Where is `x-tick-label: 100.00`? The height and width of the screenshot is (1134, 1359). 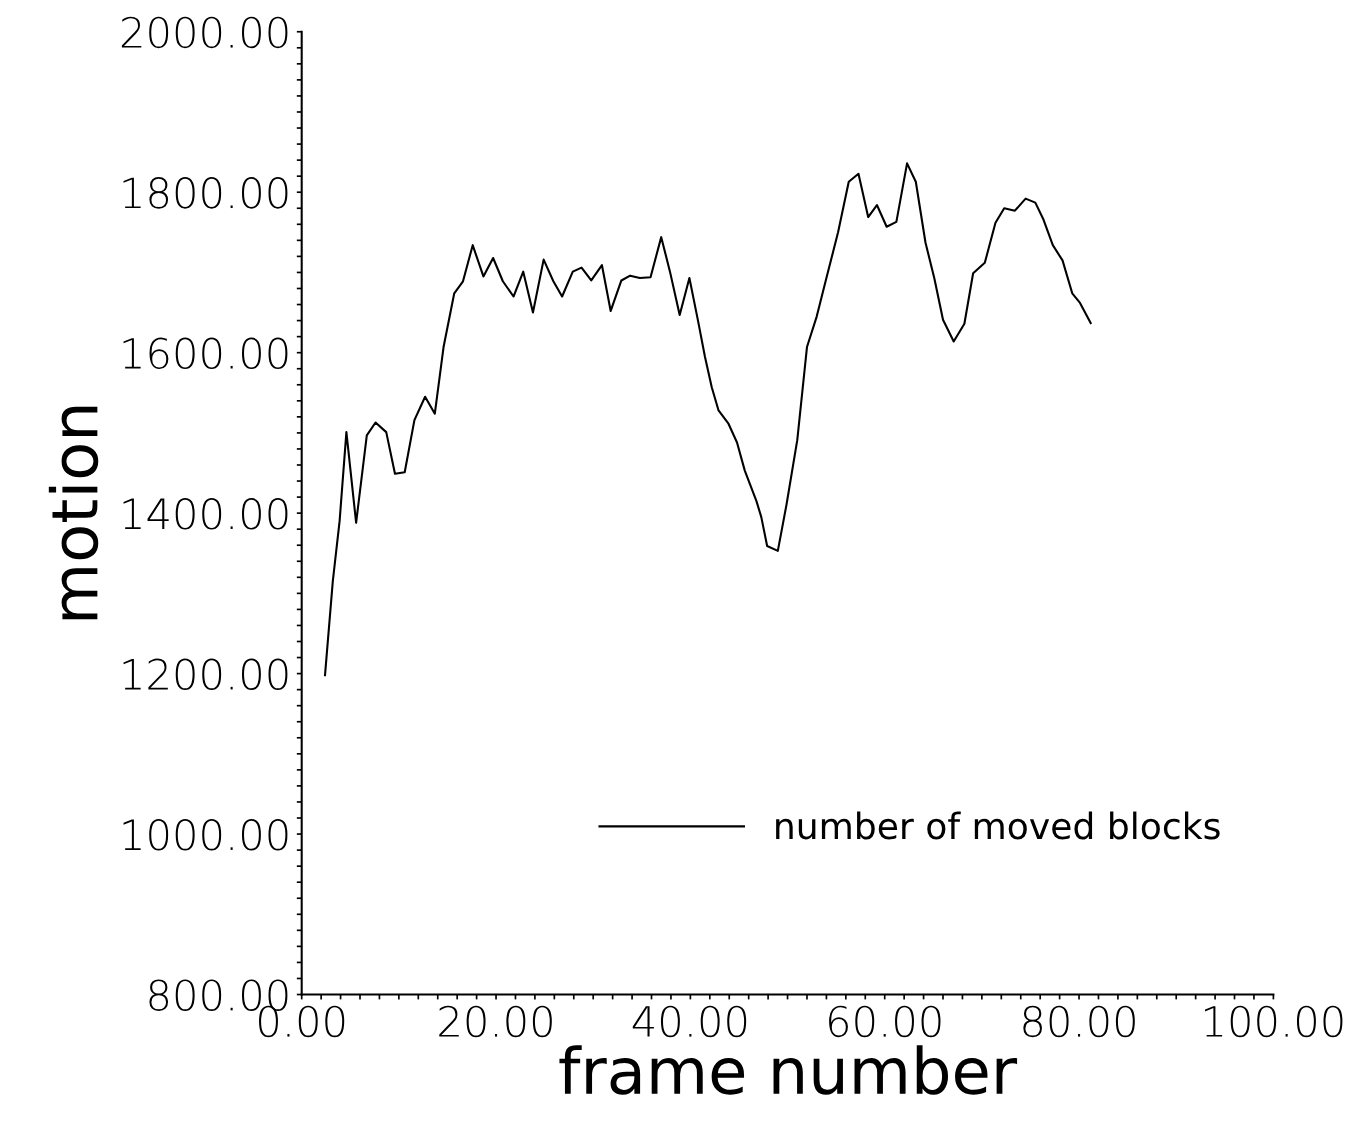 x-tick-label: 100.00 is located at coordinates (1274, 1021).